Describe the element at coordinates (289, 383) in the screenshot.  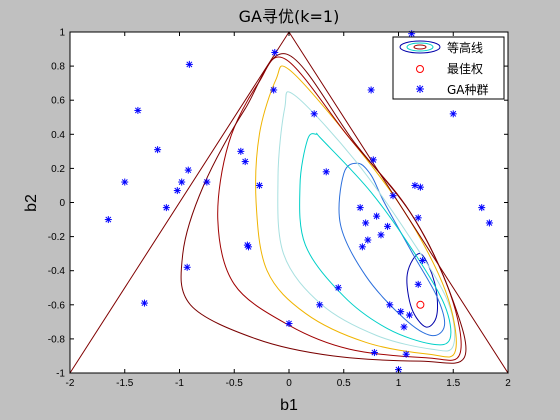
I see `x-tick-label: 0` at that location.